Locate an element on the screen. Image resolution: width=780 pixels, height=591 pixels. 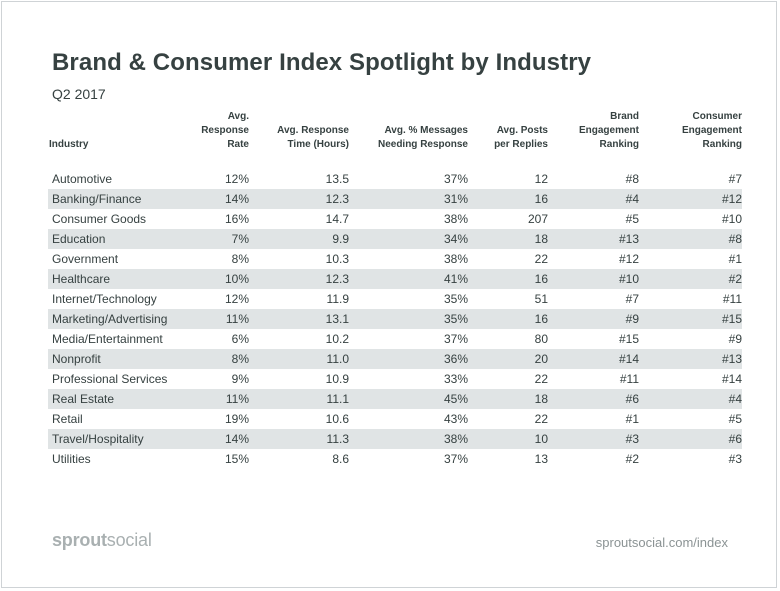
value-cell: 12% is located at coordinates (236, 299).